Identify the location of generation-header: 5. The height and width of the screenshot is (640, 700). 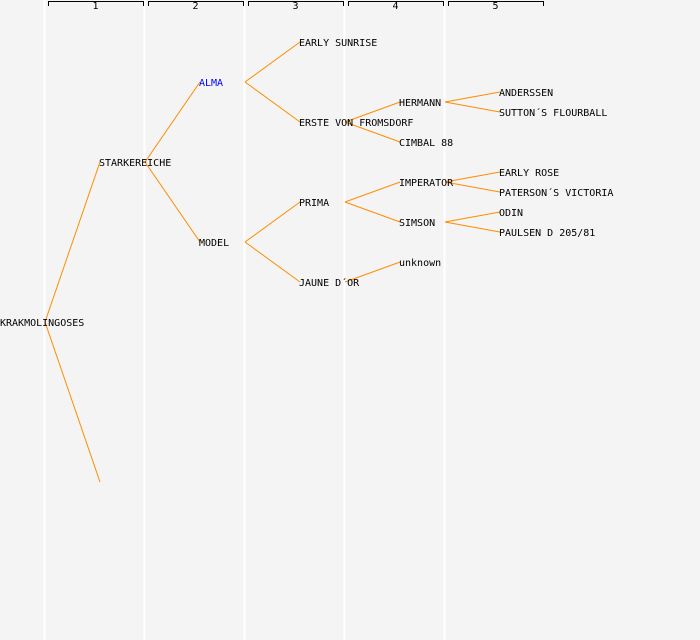
(495, 6).